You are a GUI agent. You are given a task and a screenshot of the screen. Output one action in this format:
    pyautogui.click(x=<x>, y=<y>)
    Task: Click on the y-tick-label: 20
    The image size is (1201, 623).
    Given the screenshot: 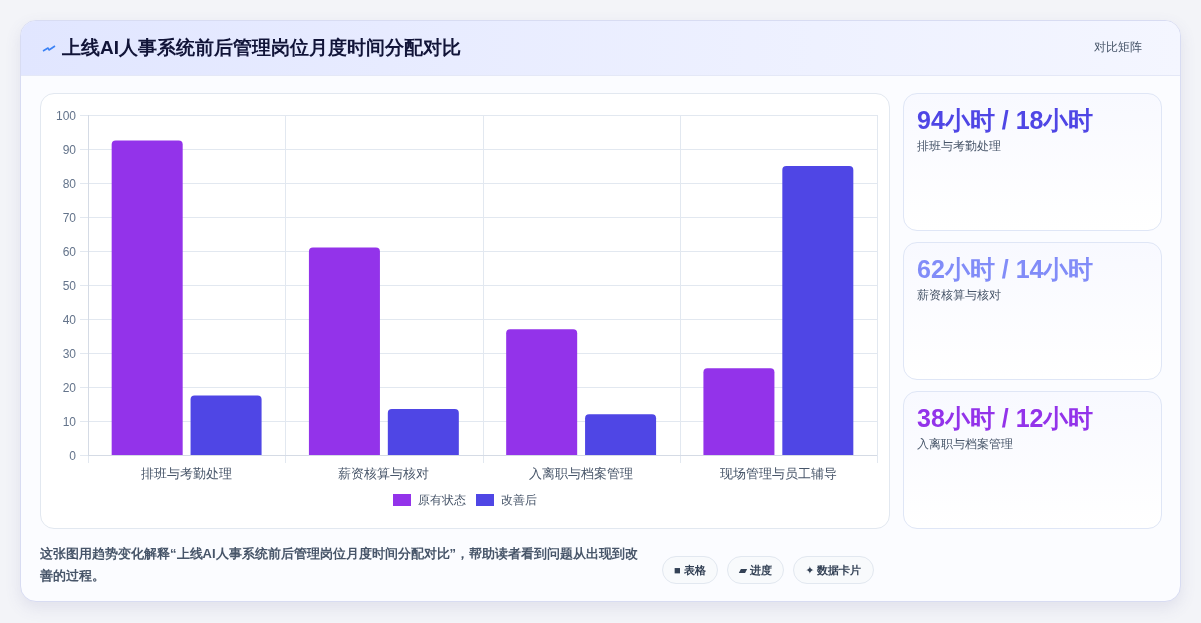 What is the action you would take?
    pyautogui.click(x=69, y=387)
    